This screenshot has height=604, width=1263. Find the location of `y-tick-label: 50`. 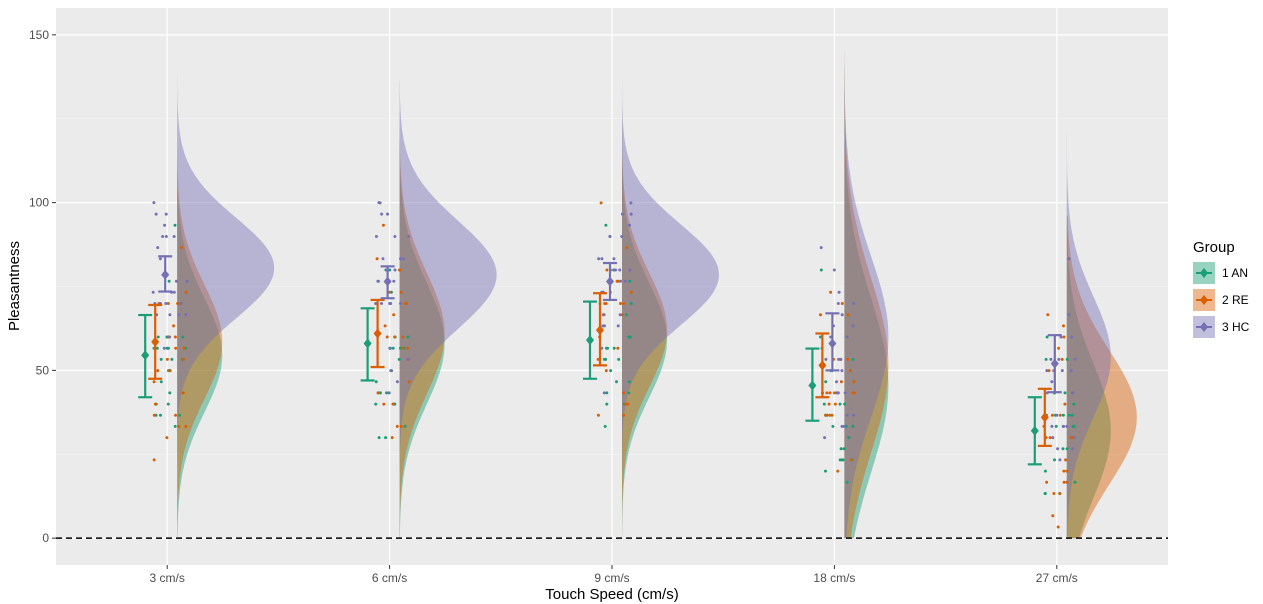

y-tick-label: 50 is located at coordinates (43, 370).